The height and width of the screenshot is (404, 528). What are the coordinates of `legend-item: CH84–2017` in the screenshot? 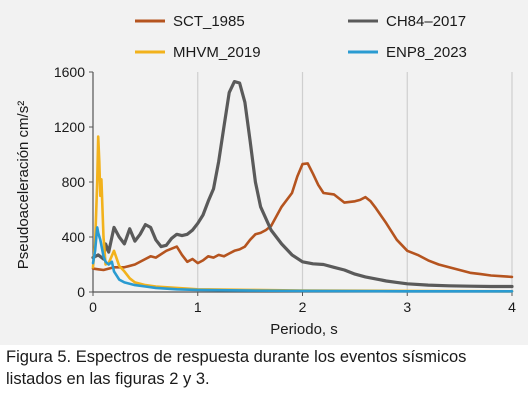 It's located at (407, 21).